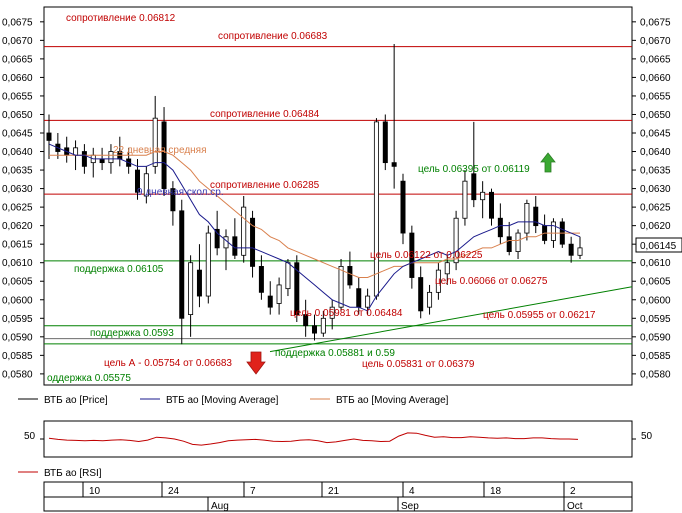 The height and width of the screenshot is (513, 682). I want to click on level-label-support: поддержка 0.05881 и 0.59, so click(335, 353).